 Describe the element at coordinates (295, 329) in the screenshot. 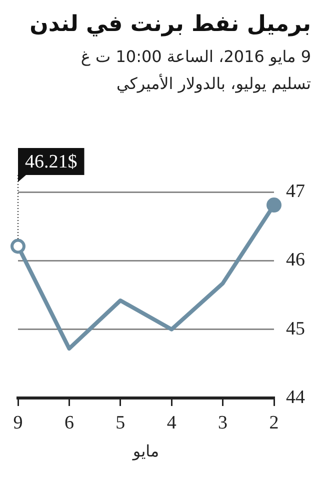

I see `y-tick-label: 45` at that location.